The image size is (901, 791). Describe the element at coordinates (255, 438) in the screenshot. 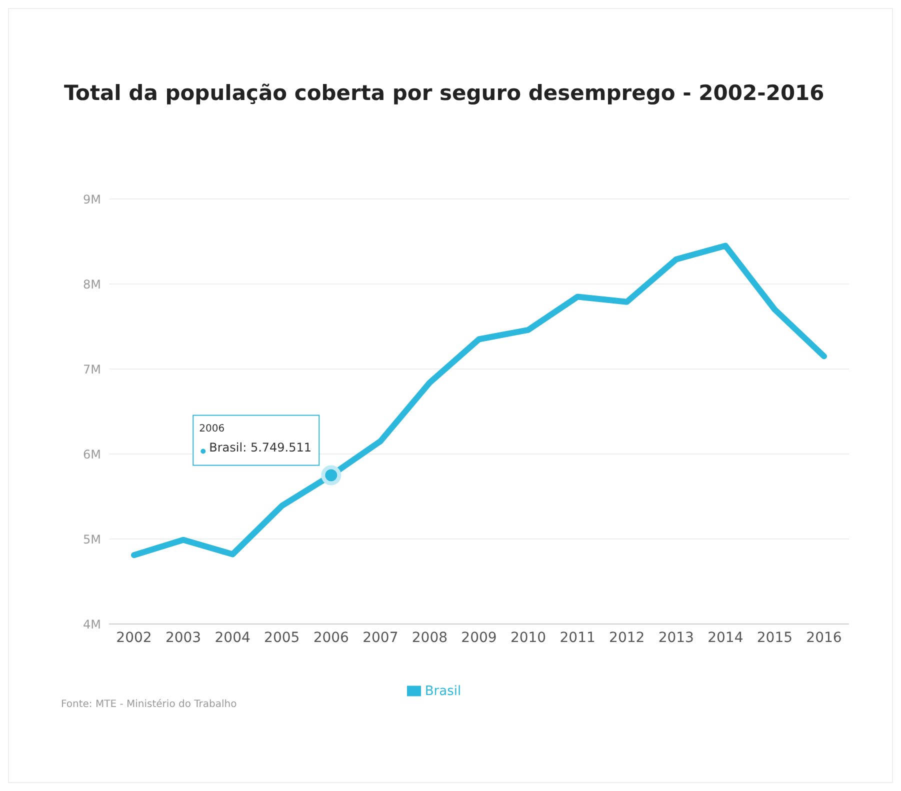

I see `annotation: 2006 Brasil: 5.749.511` at that location.